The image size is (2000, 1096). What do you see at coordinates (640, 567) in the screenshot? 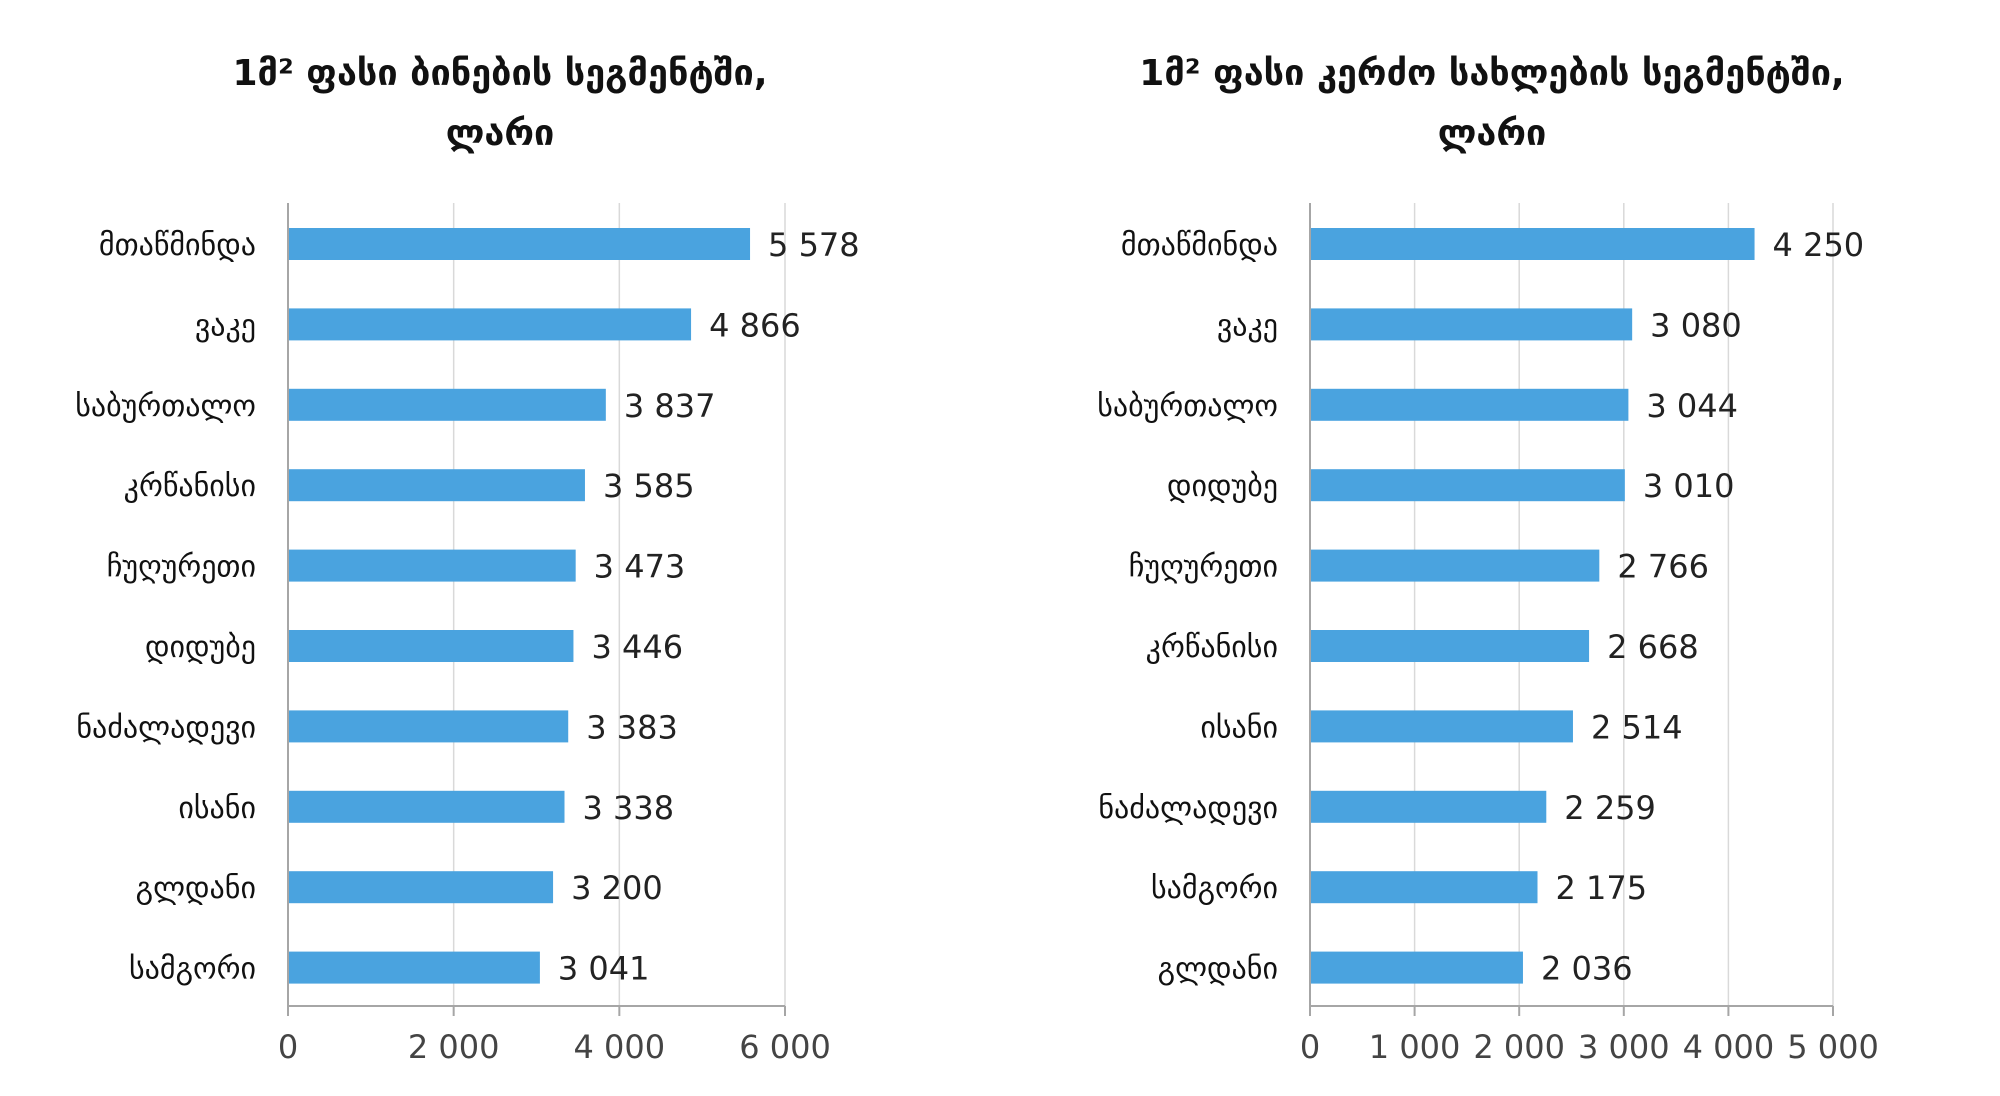
I see `value-label: 3 473` at bounding box center [640, 567].